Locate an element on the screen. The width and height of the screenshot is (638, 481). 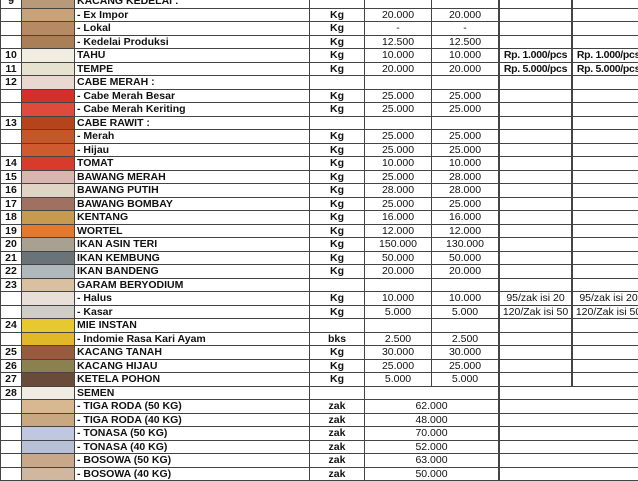
price-cell-1: 12.500 is located at coordinates (398, 42).